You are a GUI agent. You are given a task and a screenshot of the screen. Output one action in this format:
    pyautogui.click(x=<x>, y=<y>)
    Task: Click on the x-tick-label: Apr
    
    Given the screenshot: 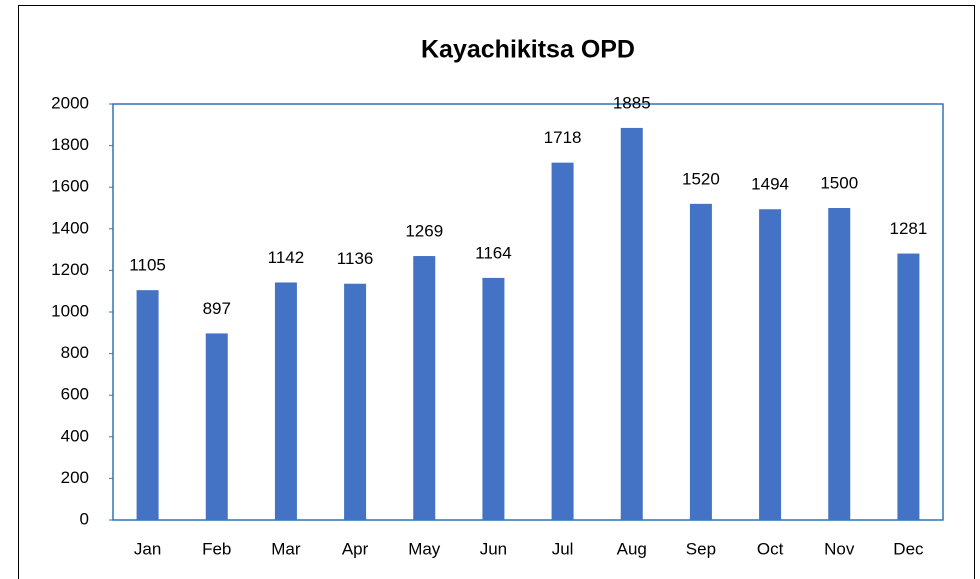 What is the action you would take?
    pyautogui.click(x=355, y=548)
    